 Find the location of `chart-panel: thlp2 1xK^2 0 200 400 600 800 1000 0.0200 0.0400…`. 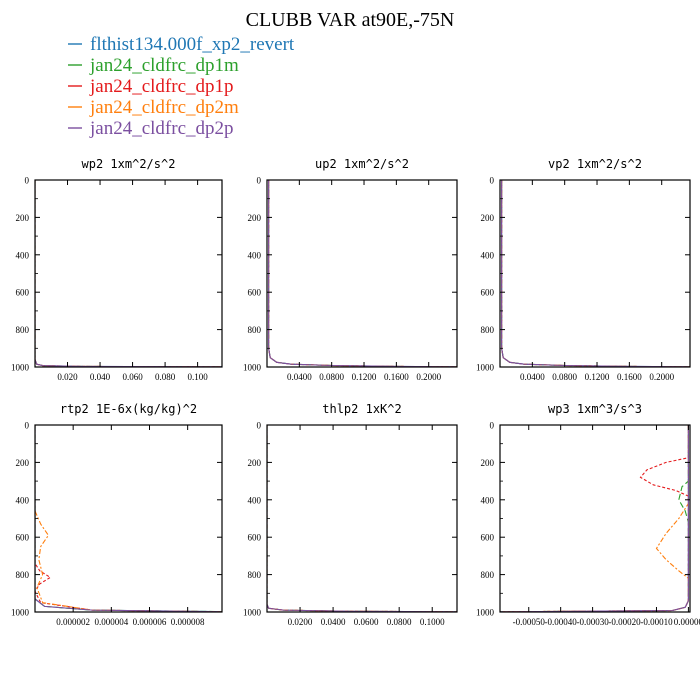

chart-panel: thlp2 1xK^2 0 200 400 600 800 1000 0.0200 0.0400… is located at coordinates (350, 514).